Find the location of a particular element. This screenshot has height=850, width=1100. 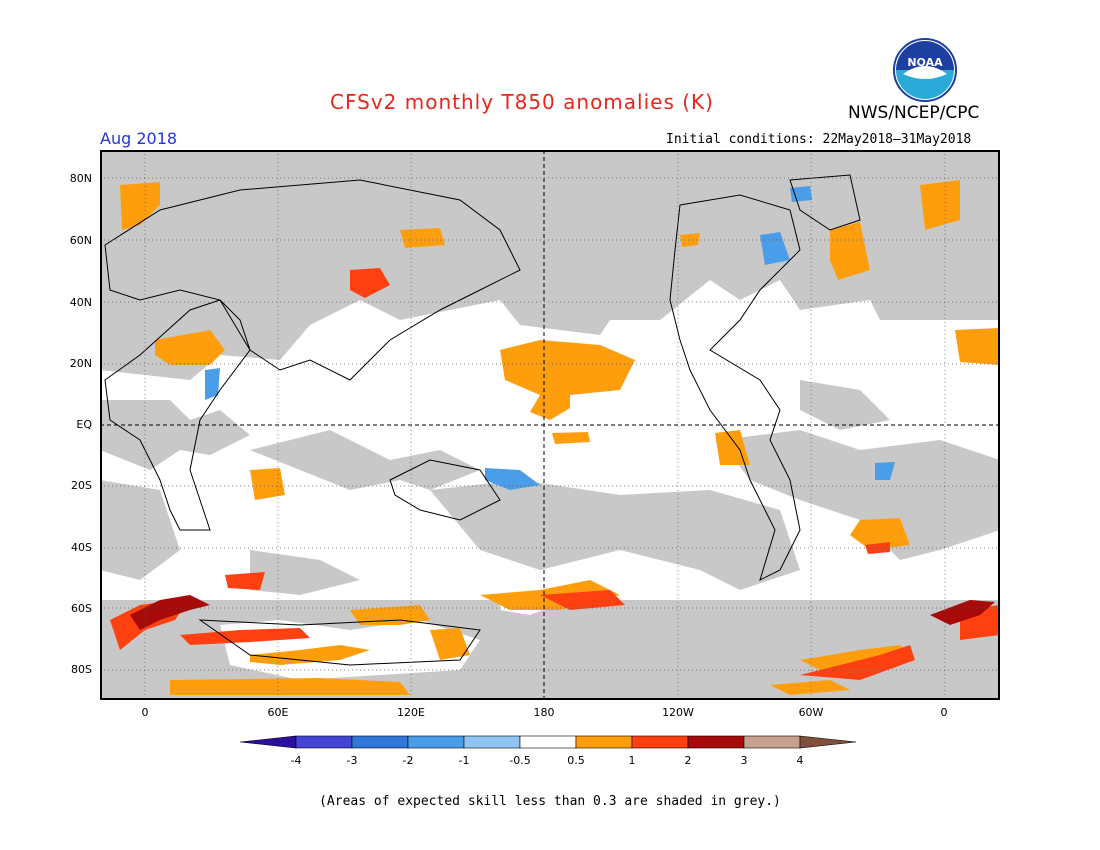

legend-tick-label: -2 is located at coordinates (408, 760).